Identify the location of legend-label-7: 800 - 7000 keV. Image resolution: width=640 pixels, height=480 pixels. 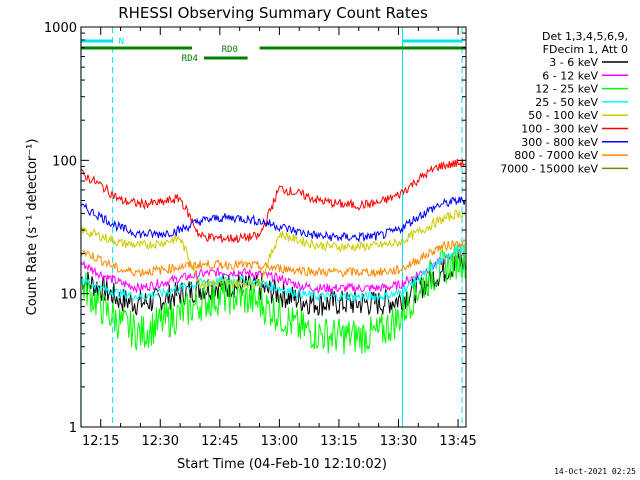
(556, 155).